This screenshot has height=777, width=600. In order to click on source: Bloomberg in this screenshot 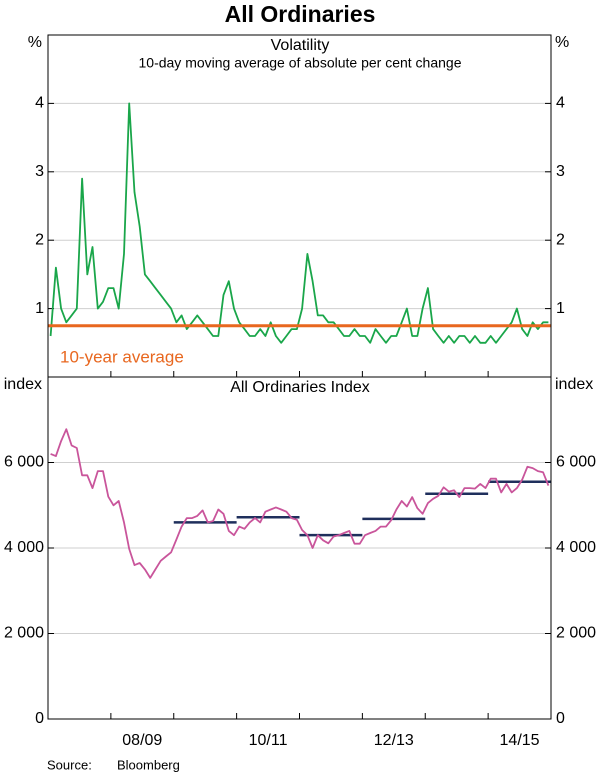, I will do `click(148, 764)`.